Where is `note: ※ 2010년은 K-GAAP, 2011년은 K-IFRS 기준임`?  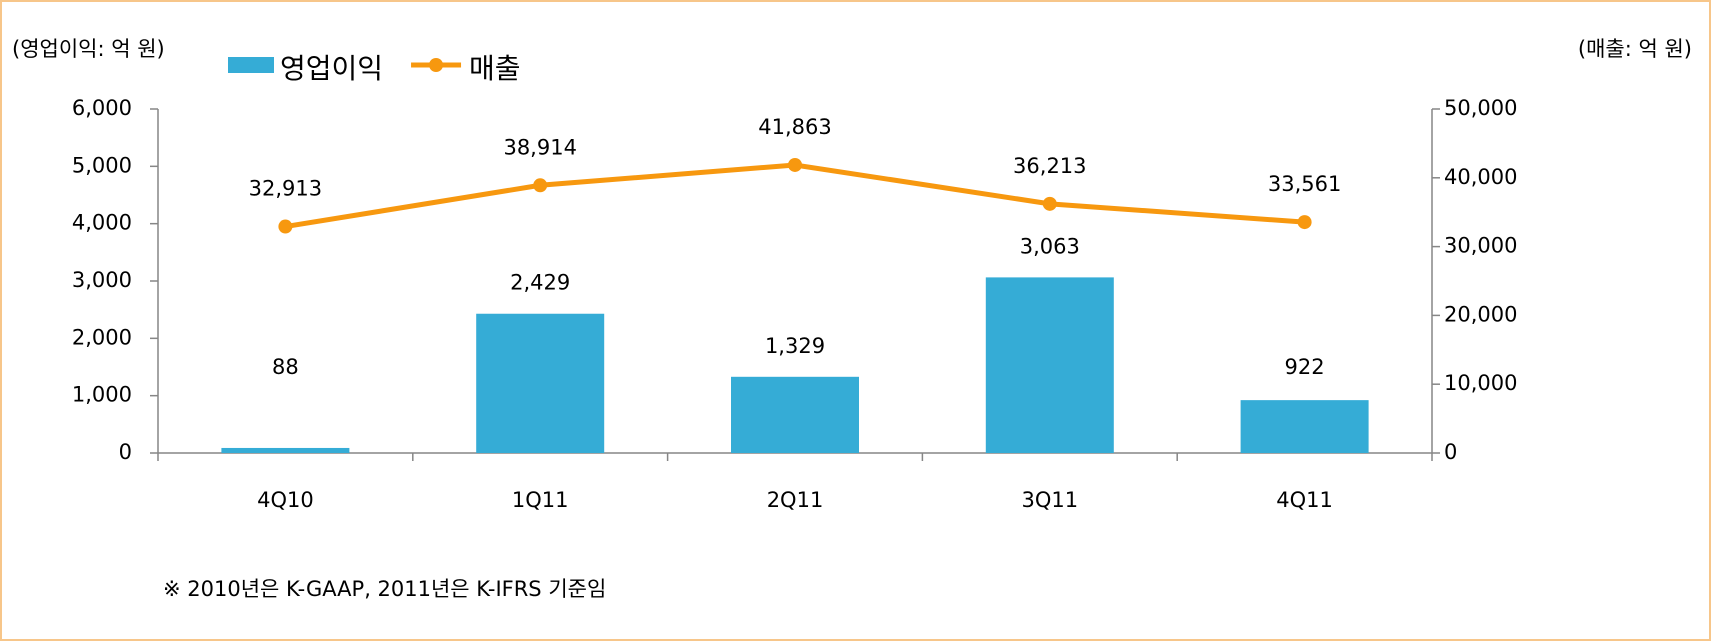
note: ※ 2010년은 K-GAAP, 2011년은 K-IFRS 기준임 is located at coordinates (384, 589).